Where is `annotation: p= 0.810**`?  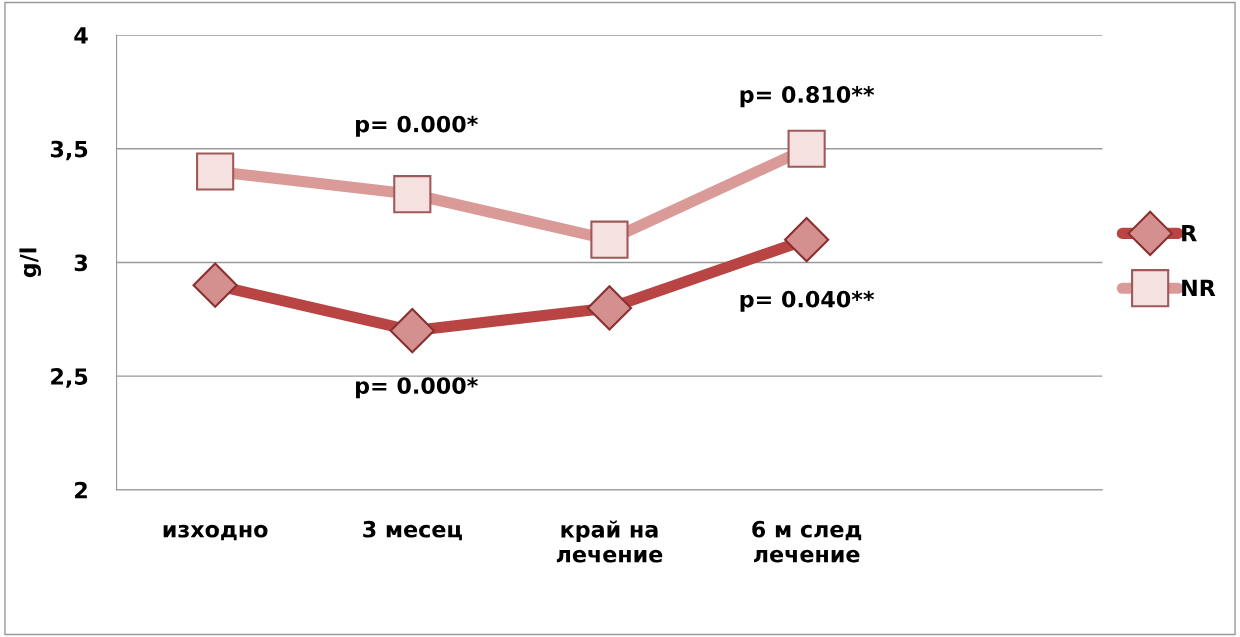 annotation: p= 0.810** is located at coordinates (807, 97).